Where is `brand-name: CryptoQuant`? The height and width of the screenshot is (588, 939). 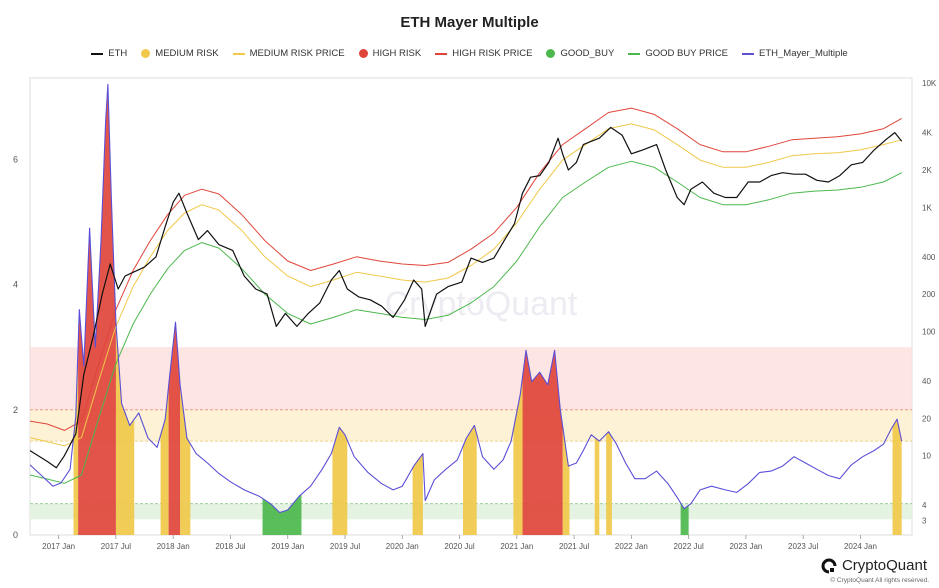 brand-name: CryptoQuant is located at coordinates (884, 565).